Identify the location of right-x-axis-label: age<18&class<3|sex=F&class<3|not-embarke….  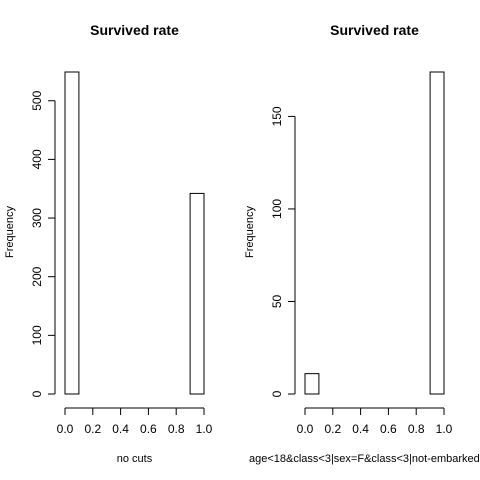
(364, 459).